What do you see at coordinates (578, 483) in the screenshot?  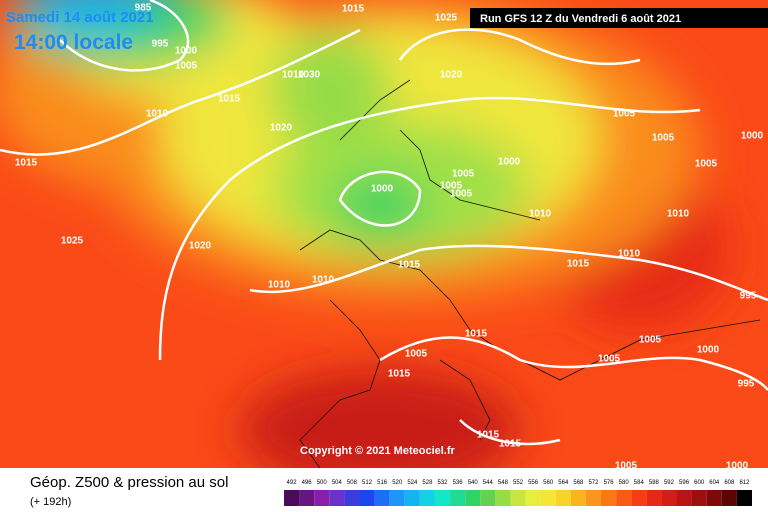 I see `colorbar-label: 568` at bounding box center [578, 483].